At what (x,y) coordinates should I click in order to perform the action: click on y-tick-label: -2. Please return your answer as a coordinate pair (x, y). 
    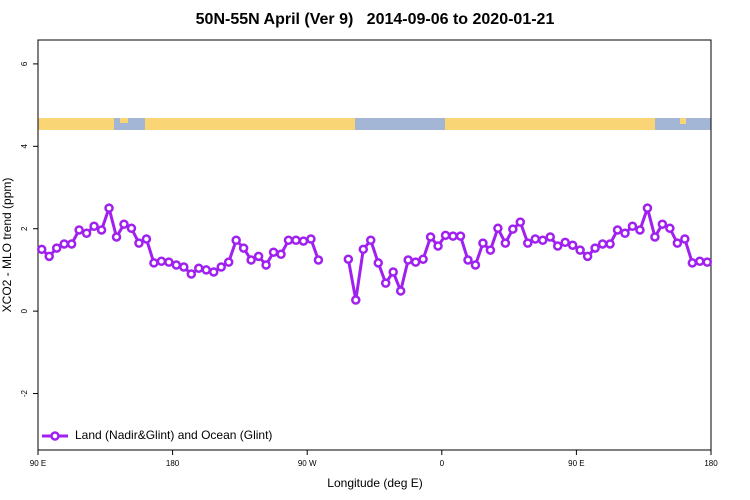
    Looking at the image, I should click on (24, 393).